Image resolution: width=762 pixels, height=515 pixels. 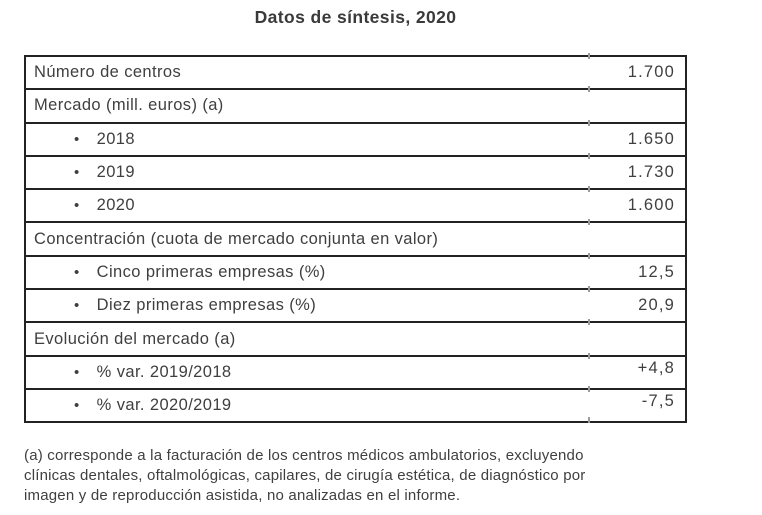 I want to click on row-value: 1.600, so click(x=651, y=205).